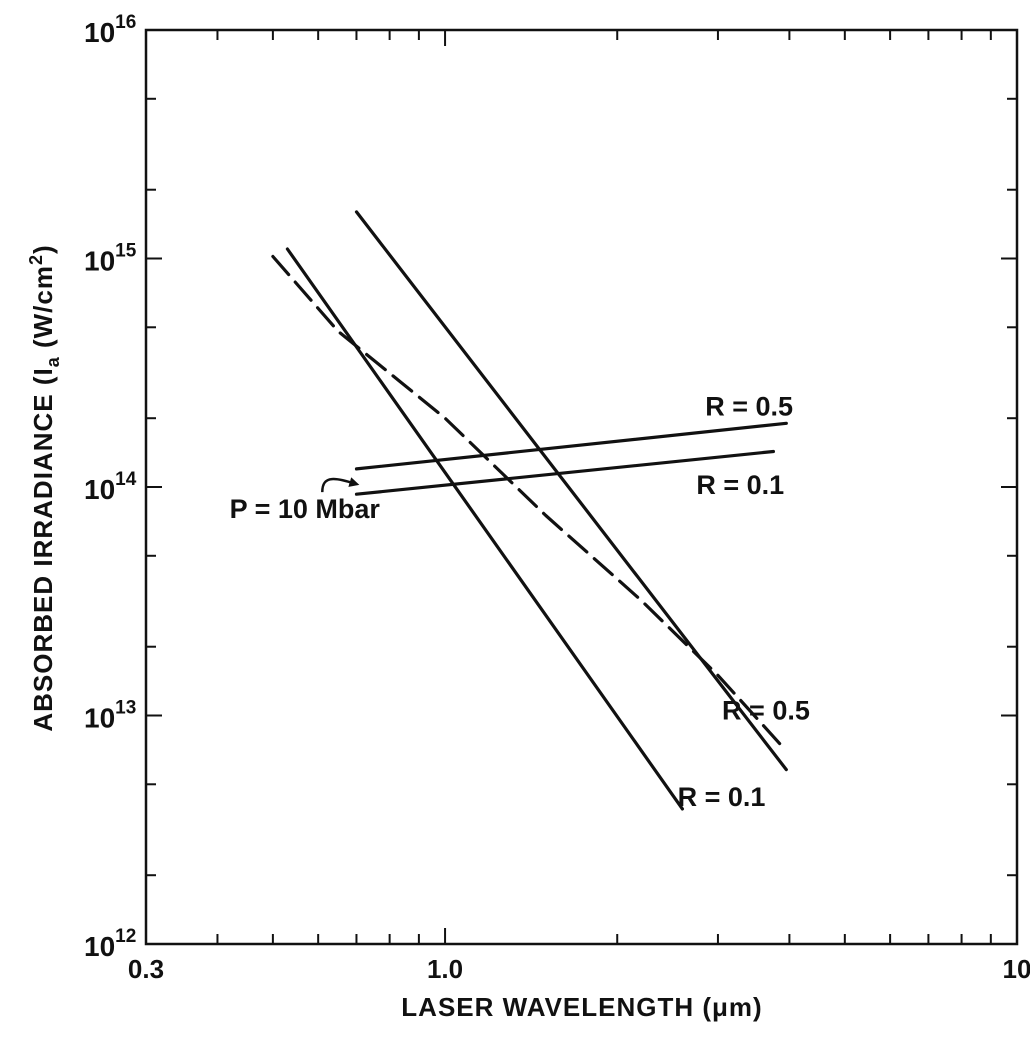 This screenshot has height=1049, width=1030. What do you see at coordinates (722, 797) in the screenshot?
I see `annotation-label-4: R = 0.1` at bounding box center [722, 797].